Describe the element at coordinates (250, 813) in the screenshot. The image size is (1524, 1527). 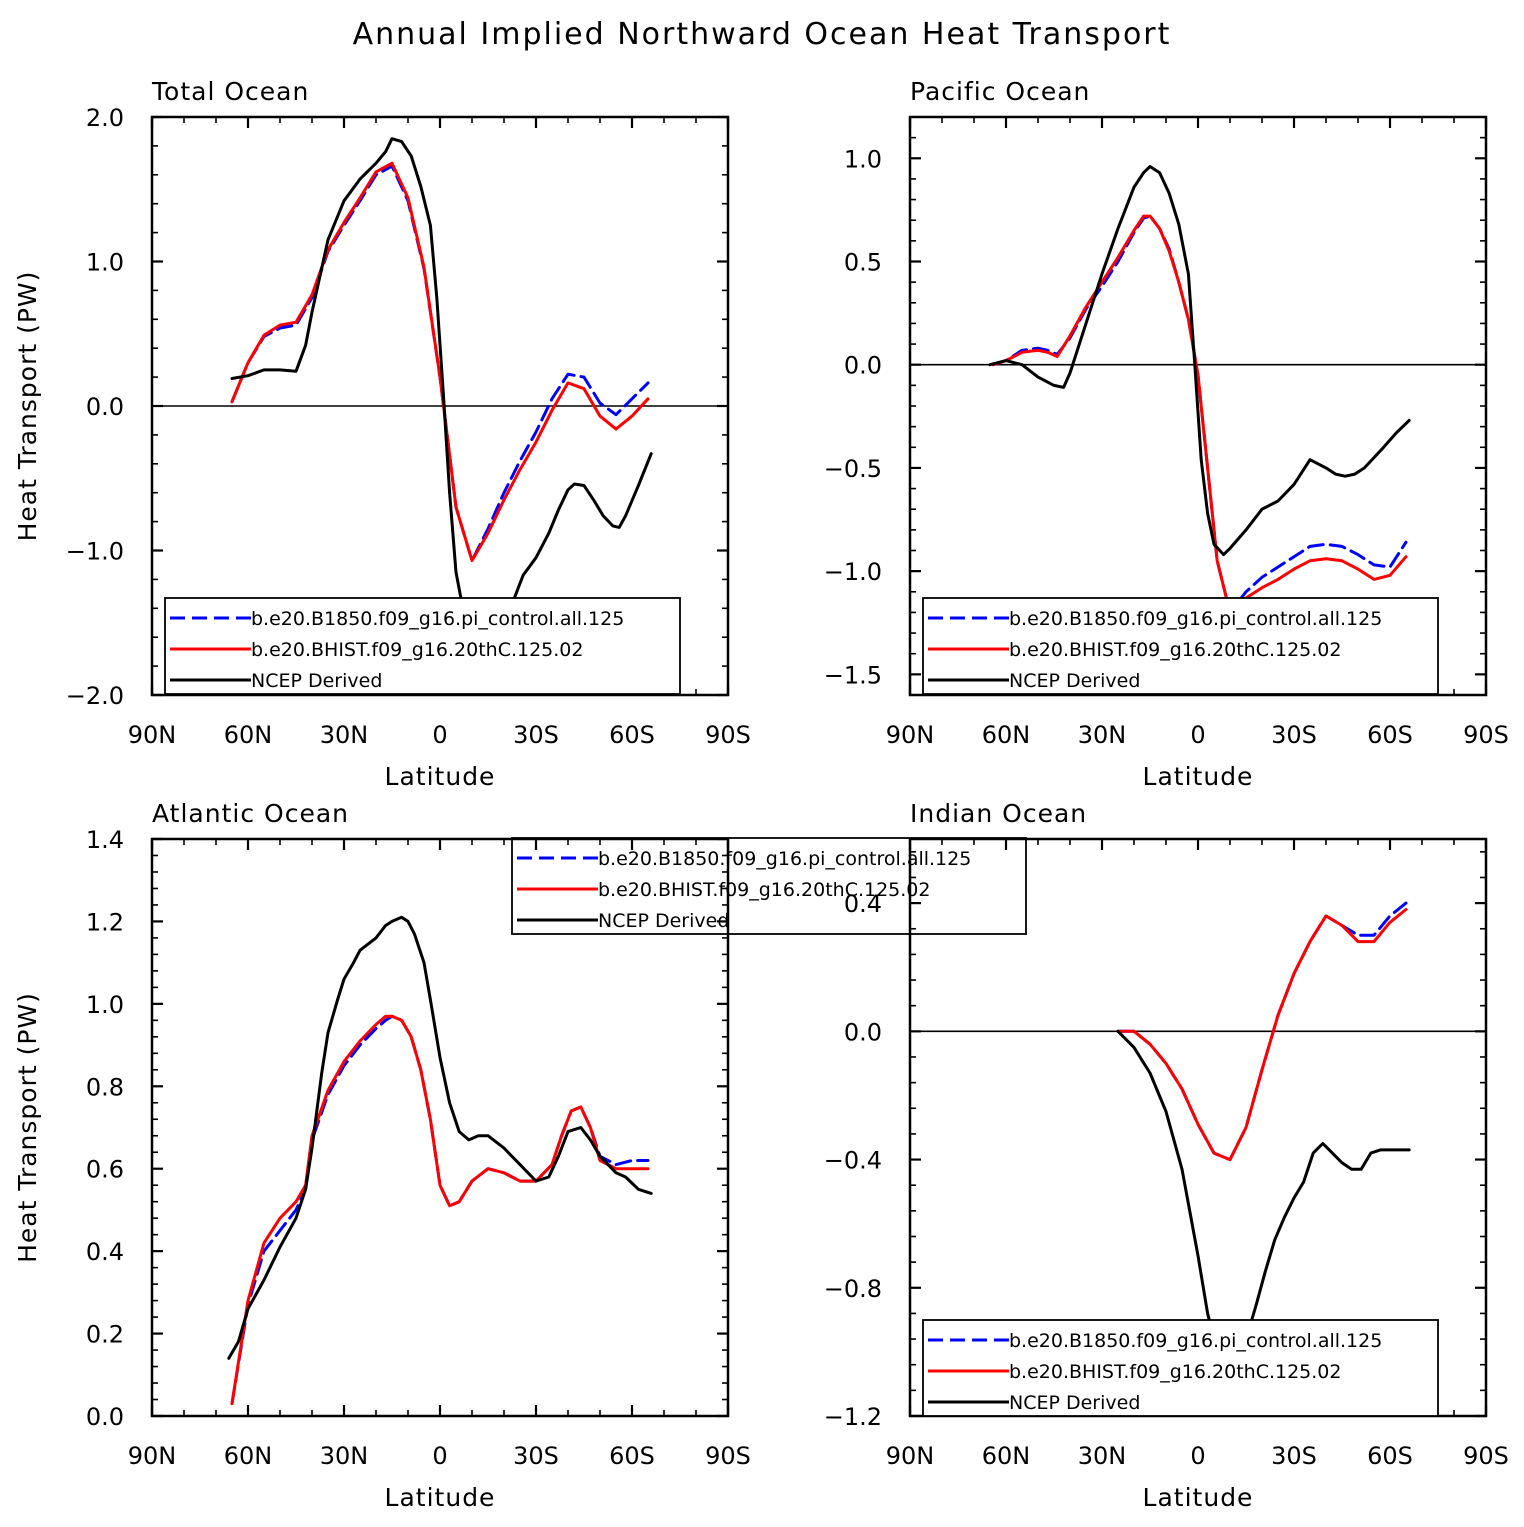
I see `panel-title: Atlantic Ocean` at that location.